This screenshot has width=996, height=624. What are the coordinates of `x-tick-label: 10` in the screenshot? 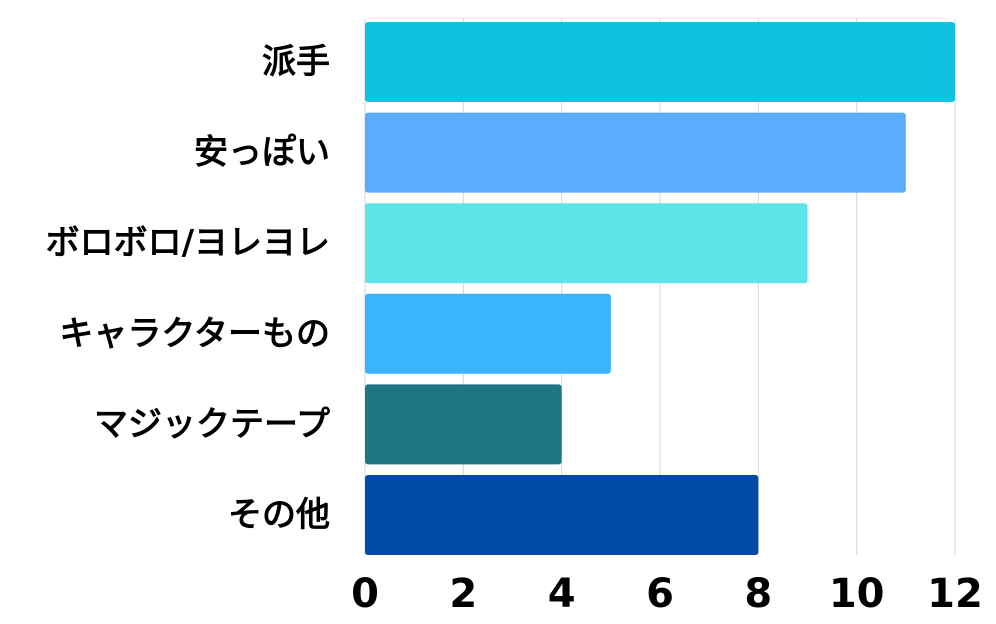 It's located at (857, 594).